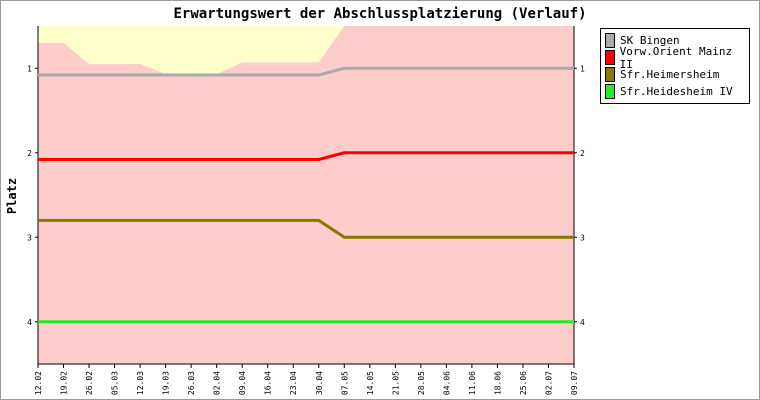 The height and width of the screenshot is (400, 760). I want to click on legend-label: Vorw.Orient Mainz II, so click(676, 57).